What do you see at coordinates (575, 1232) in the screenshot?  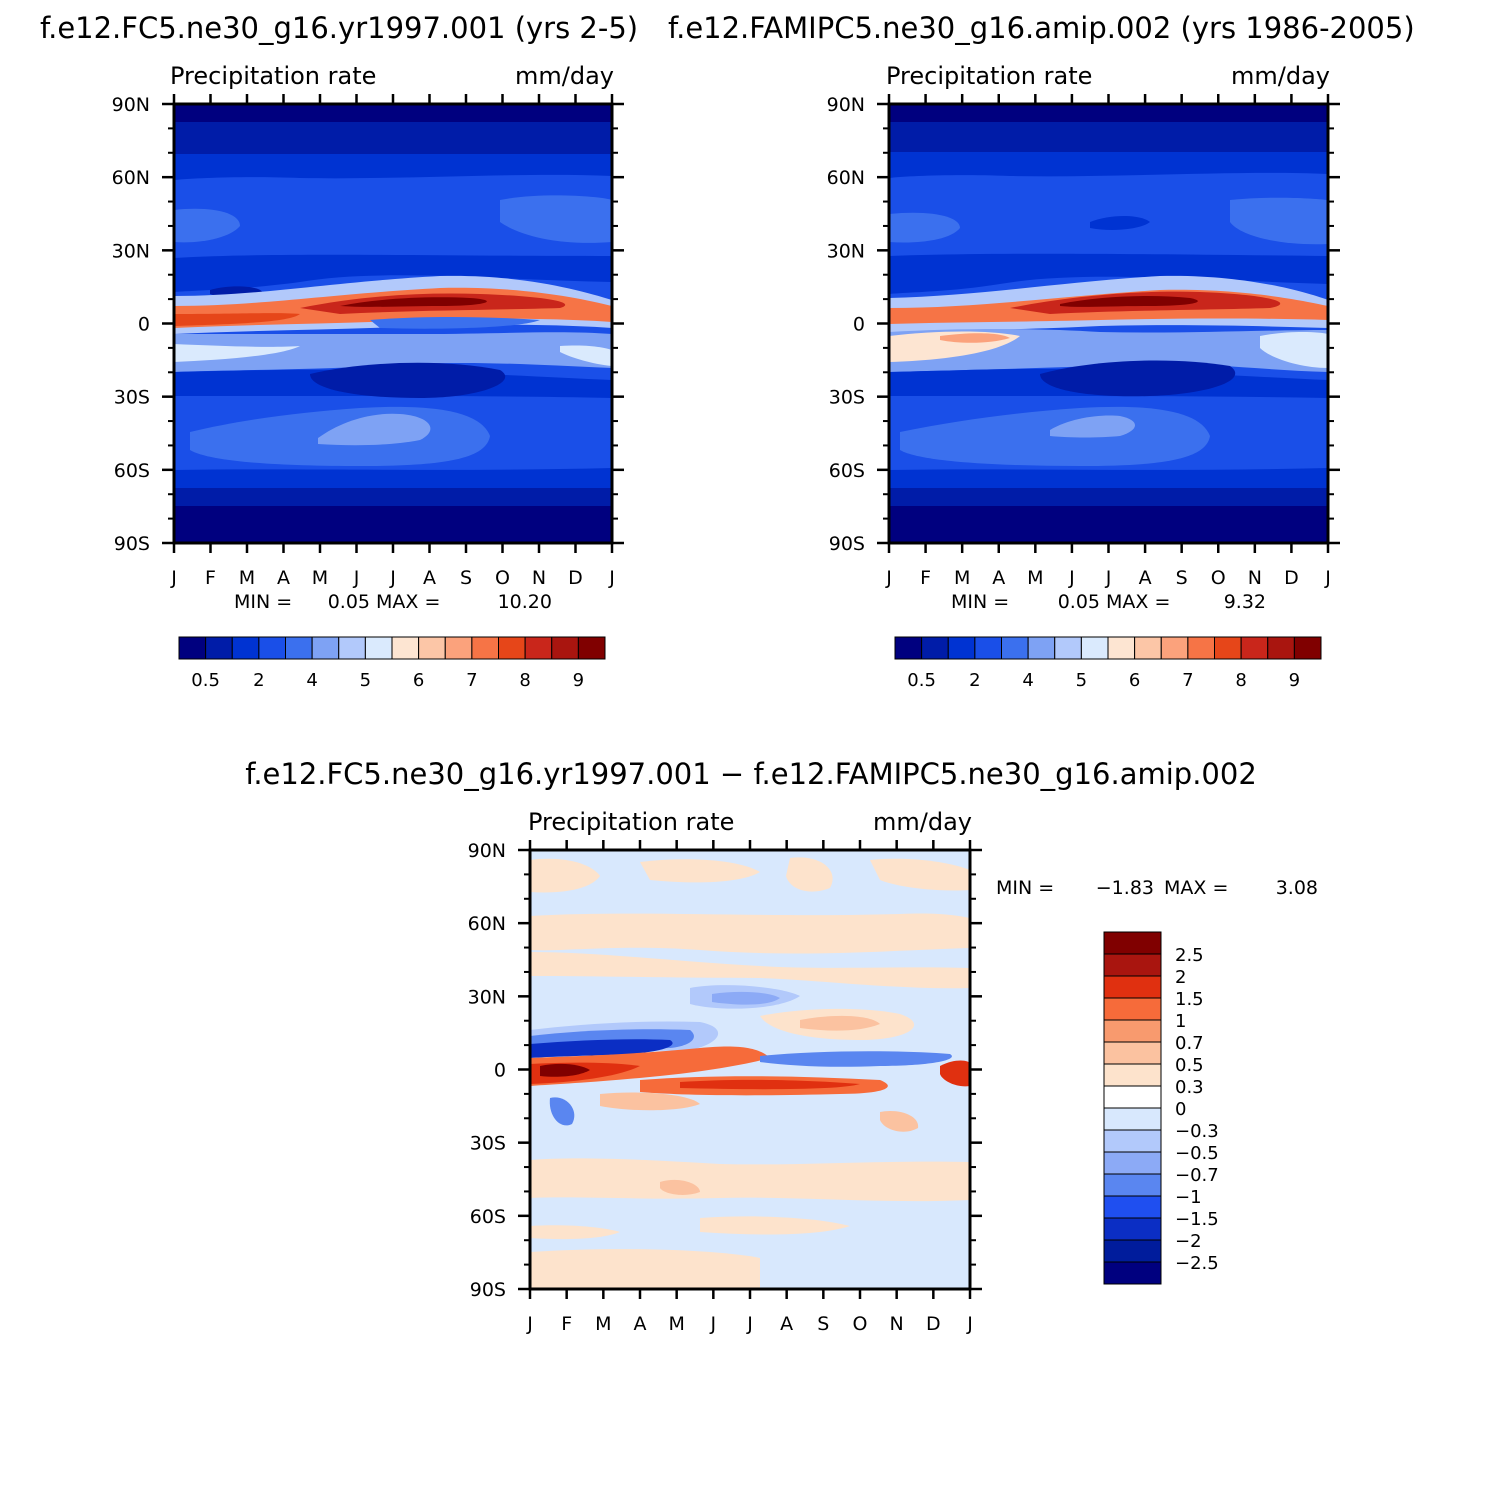 I see `patch-s-low1` at bounding box center [575, 1232].